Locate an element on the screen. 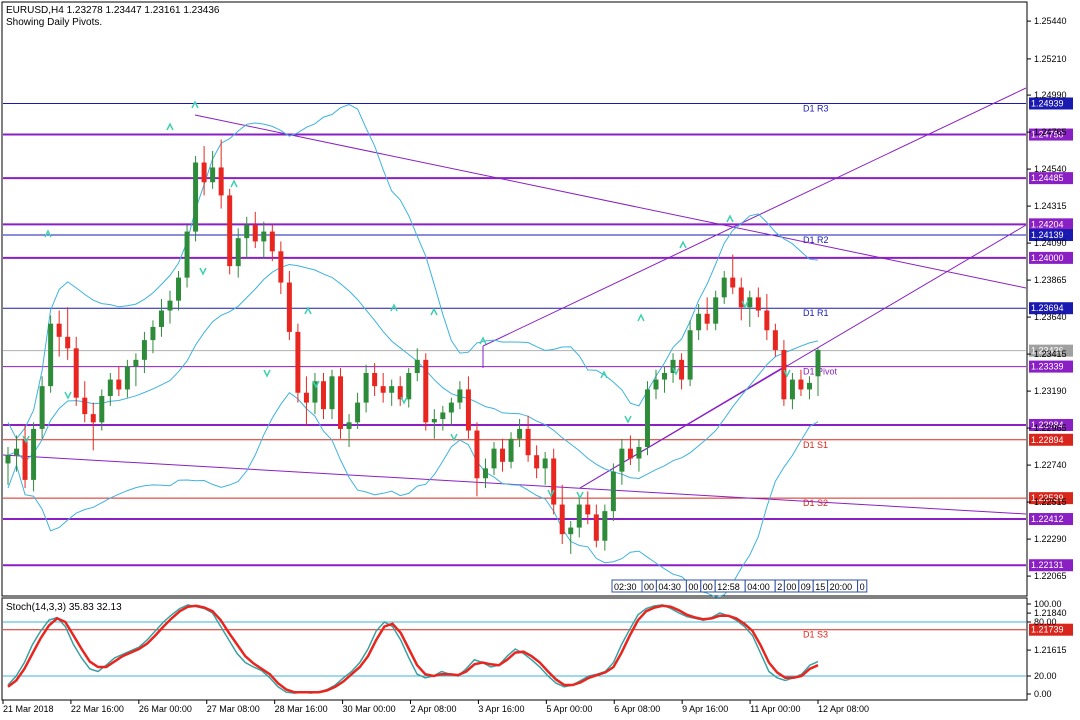 The image size is (1080, 720). time-tick-label: 21 Mar 2018 is located at coordinates (28, 709).